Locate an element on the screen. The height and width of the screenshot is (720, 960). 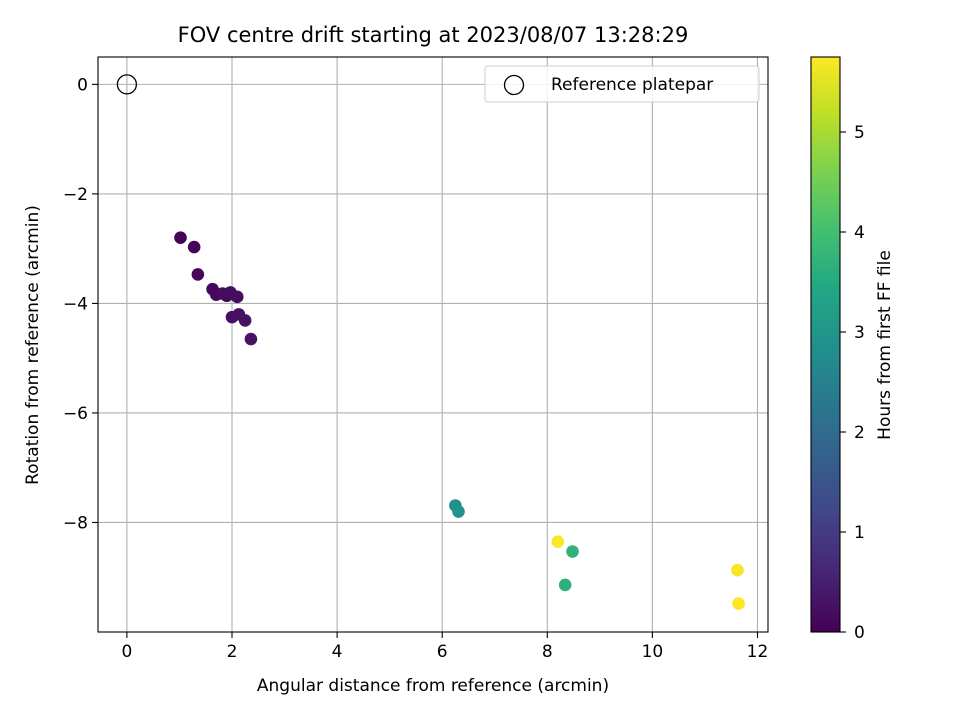
reference-point is located at coordinates (127, 84).